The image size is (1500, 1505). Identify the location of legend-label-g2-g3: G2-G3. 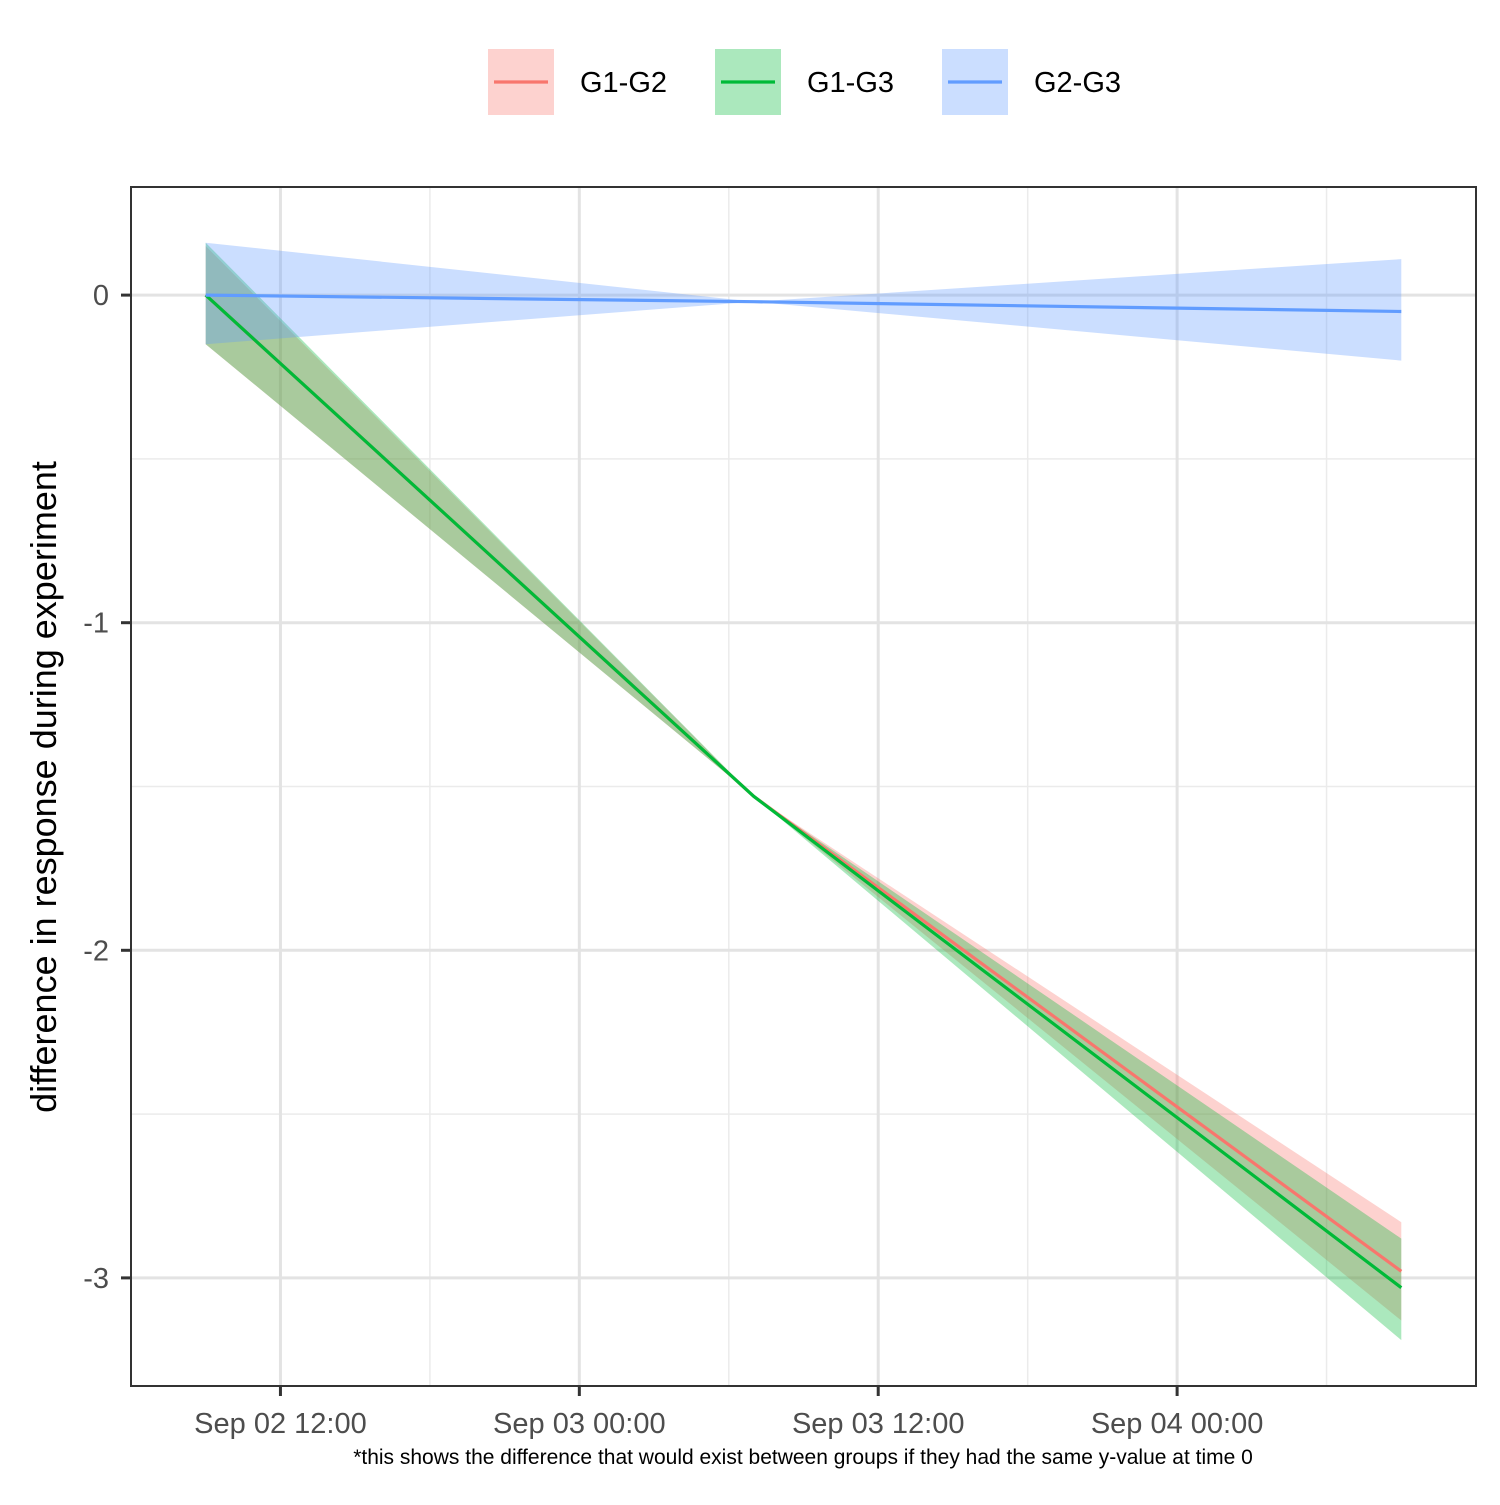
(1077, 83).